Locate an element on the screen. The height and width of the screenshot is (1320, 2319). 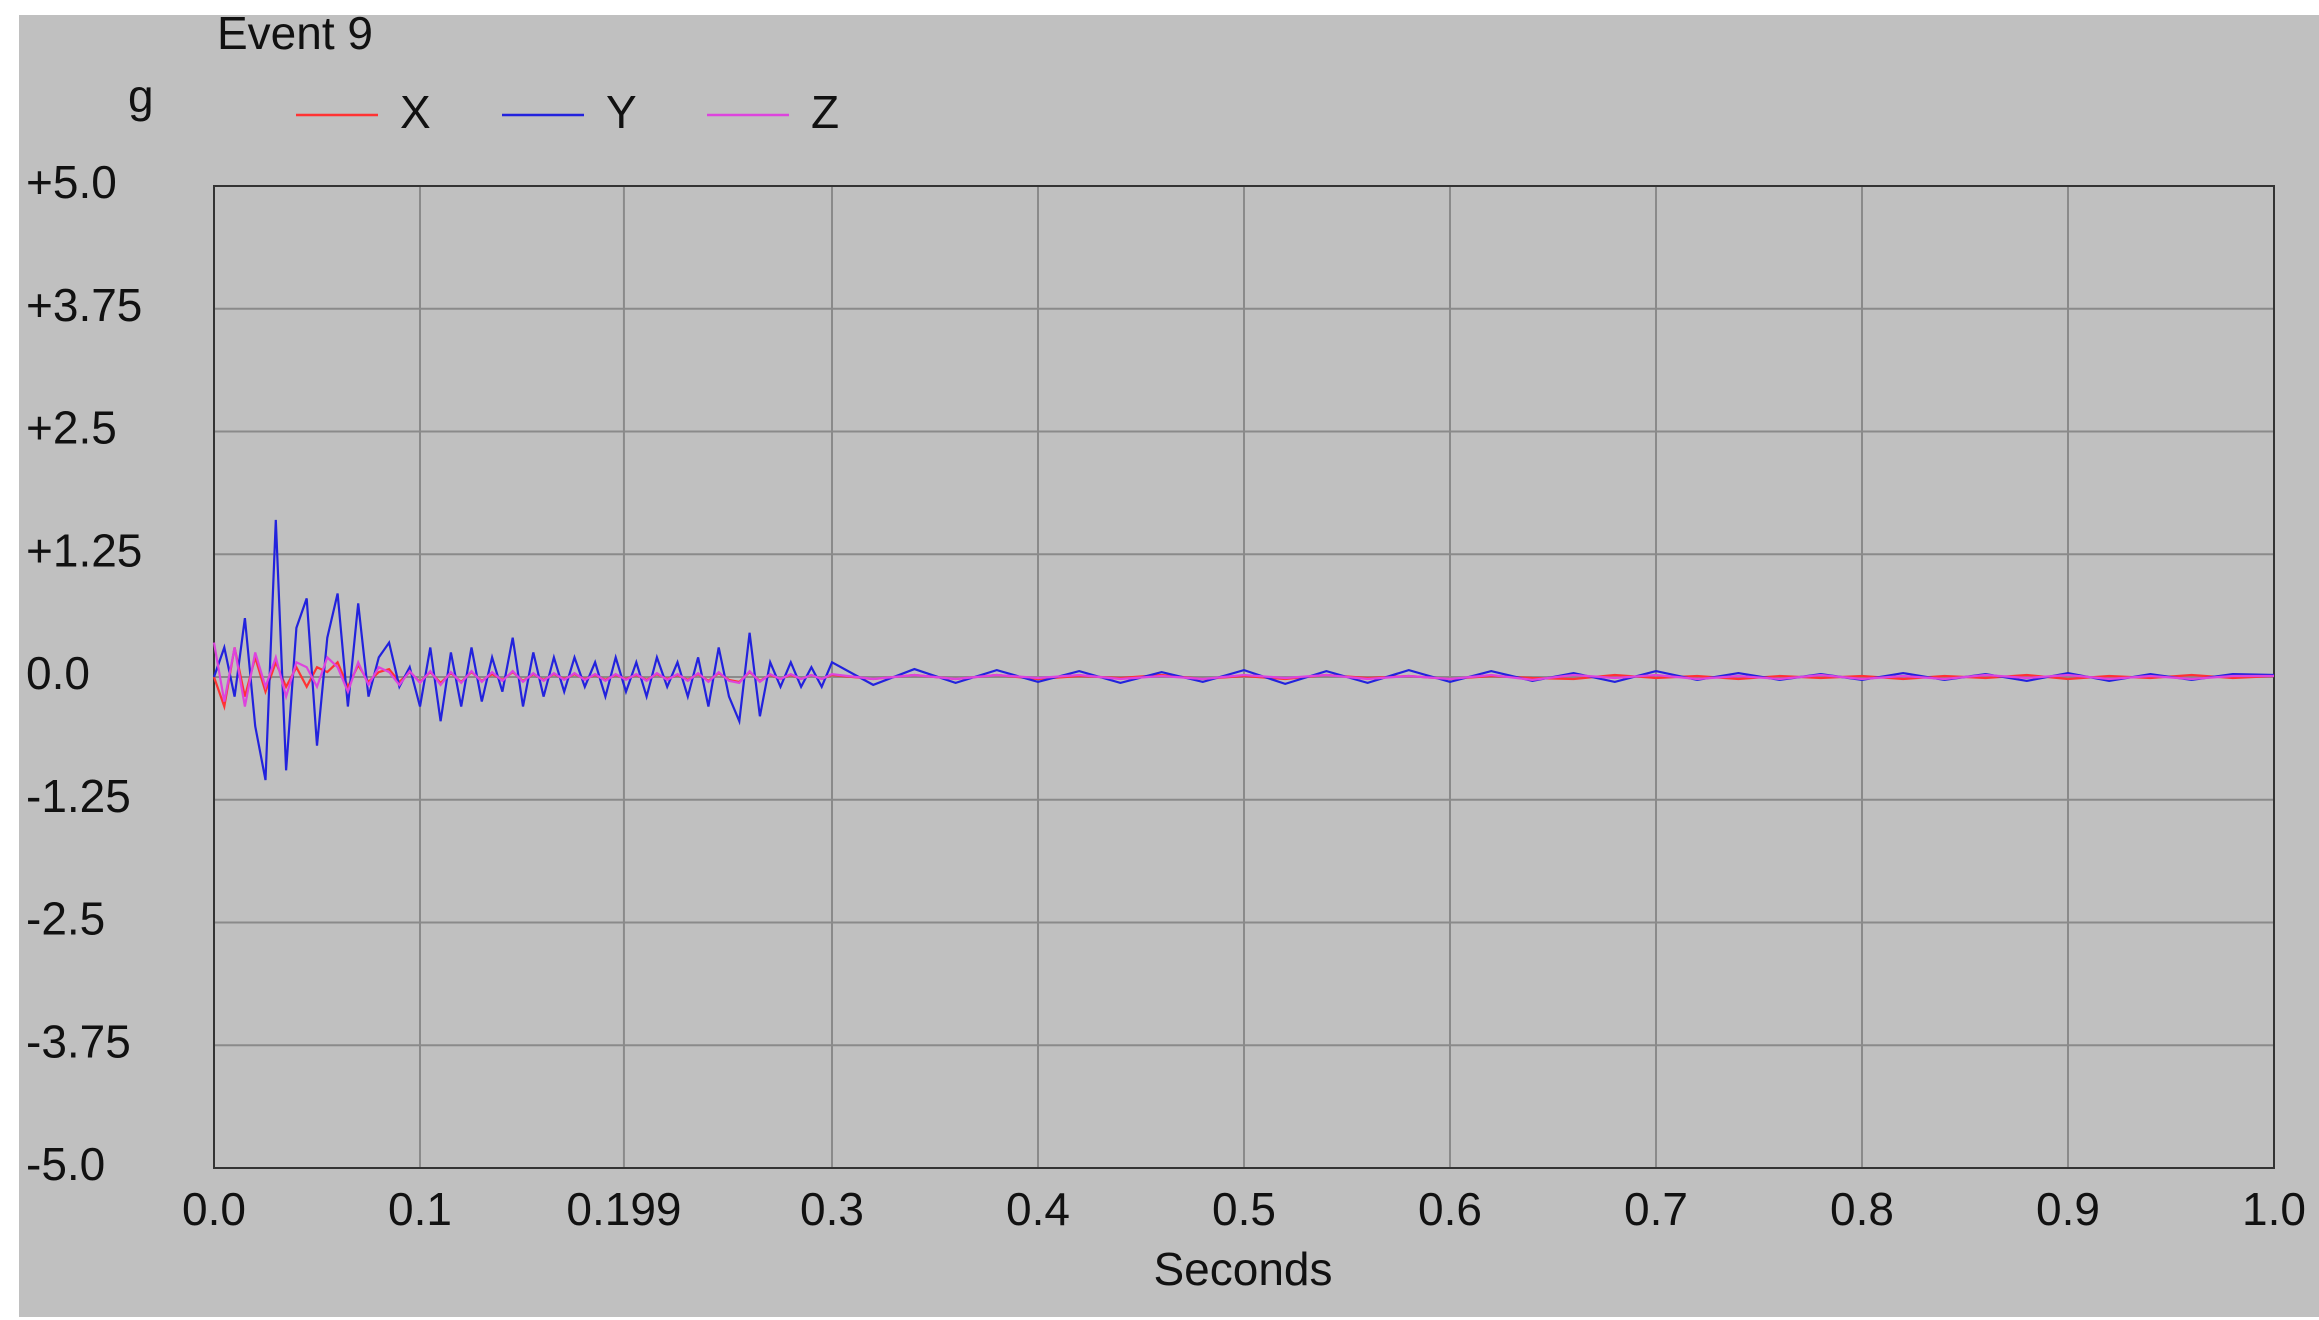
y-tick-label: -5.0 is located at coordinates (65, 1164).